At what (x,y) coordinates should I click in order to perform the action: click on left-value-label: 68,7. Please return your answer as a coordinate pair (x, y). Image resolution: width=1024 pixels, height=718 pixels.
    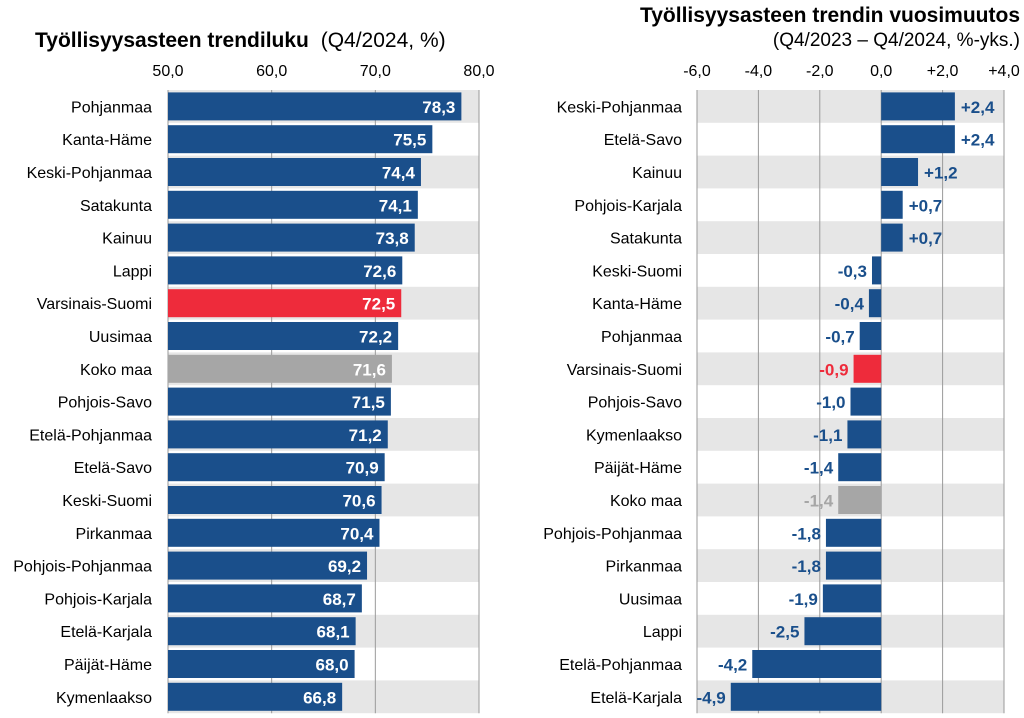
    Looking at the image, I should click on (339, 599).